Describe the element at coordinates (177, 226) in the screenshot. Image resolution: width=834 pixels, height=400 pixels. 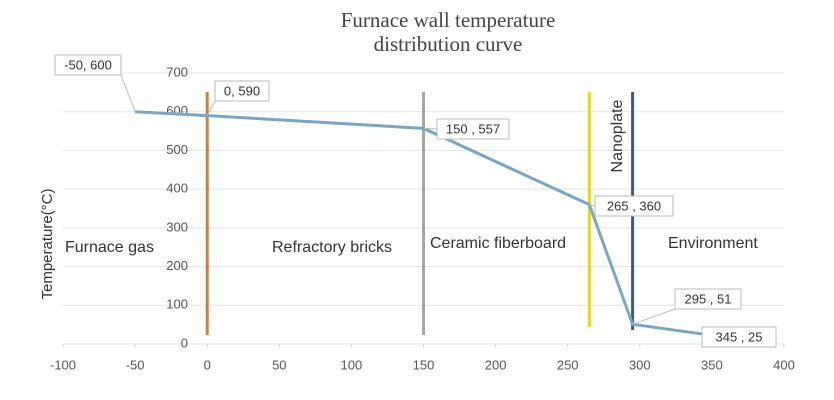
I see `y-tick-label: 300` at that location.